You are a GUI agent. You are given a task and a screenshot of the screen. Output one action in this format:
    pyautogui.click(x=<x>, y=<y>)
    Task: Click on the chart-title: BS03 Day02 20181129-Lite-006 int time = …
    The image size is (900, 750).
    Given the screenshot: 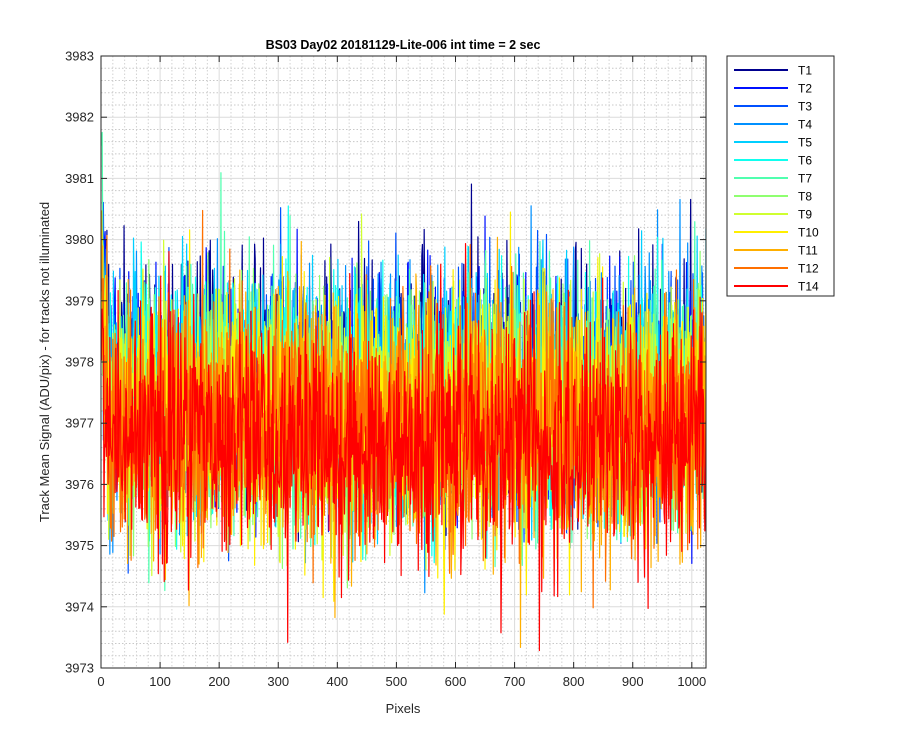 What is the action you would take?
    pyautogui.click(x=403, y=45)
    